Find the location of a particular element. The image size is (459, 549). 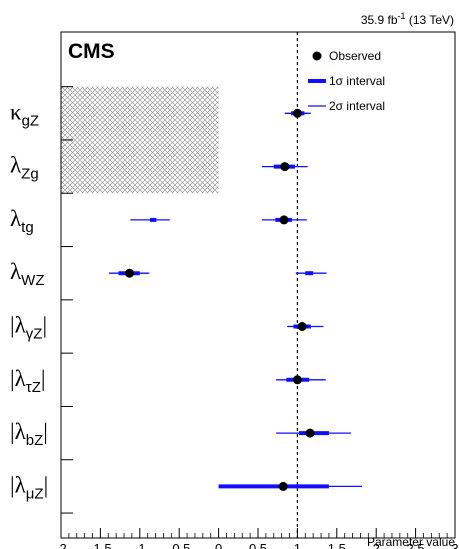

legend-1sigma-label: 1σ interval is located at coordinates (357, 81).